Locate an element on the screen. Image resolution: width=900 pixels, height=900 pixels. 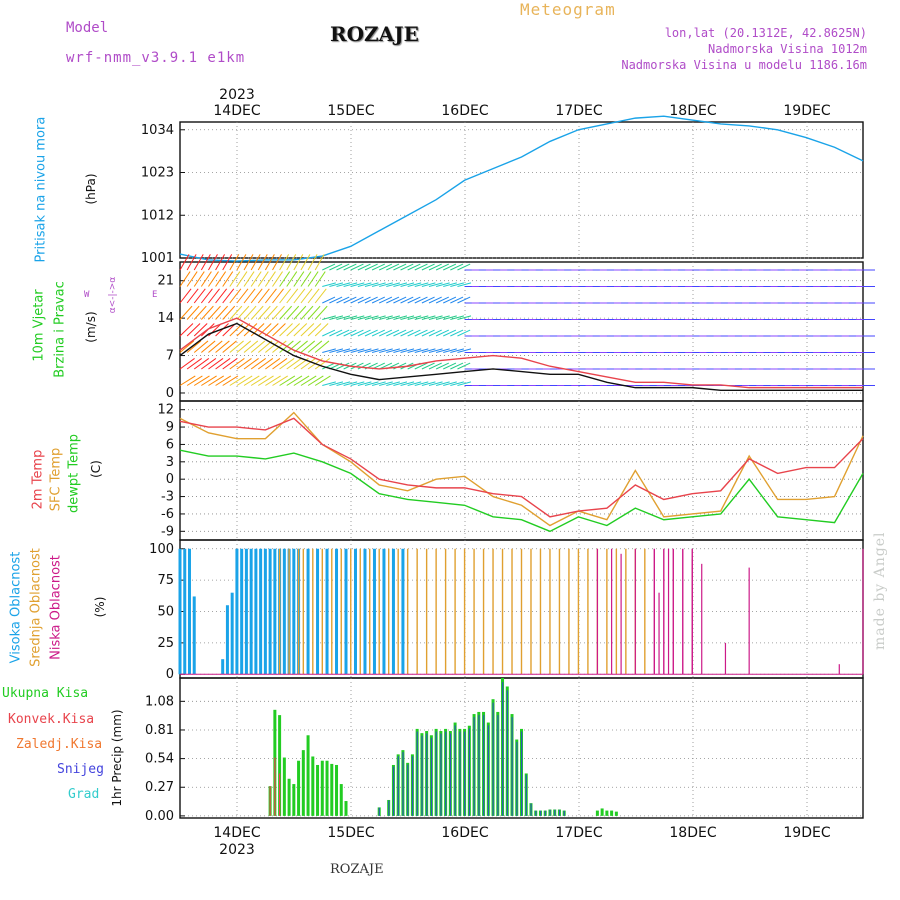
wind-gust-line is located at coordinates (521, 353).